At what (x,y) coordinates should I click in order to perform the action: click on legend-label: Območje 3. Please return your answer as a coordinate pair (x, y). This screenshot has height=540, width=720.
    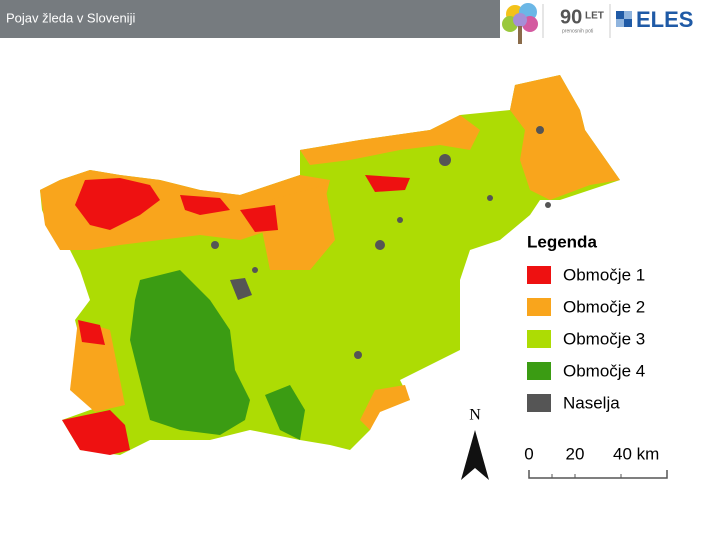
    Looking at the image, I should click on (604, 338).